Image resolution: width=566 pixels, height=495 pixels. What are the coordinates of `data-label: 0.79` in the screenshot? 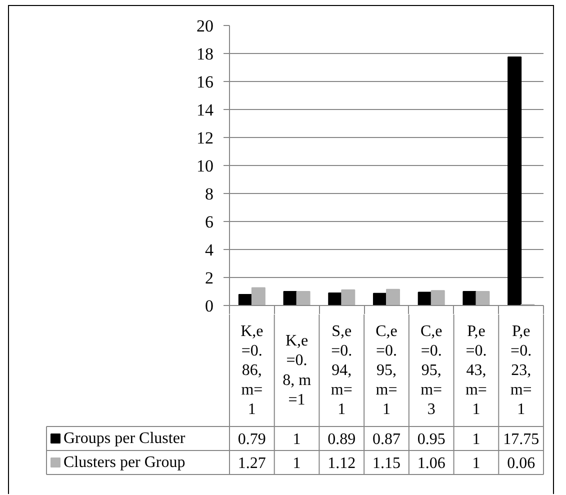 It's located at (252, 439).